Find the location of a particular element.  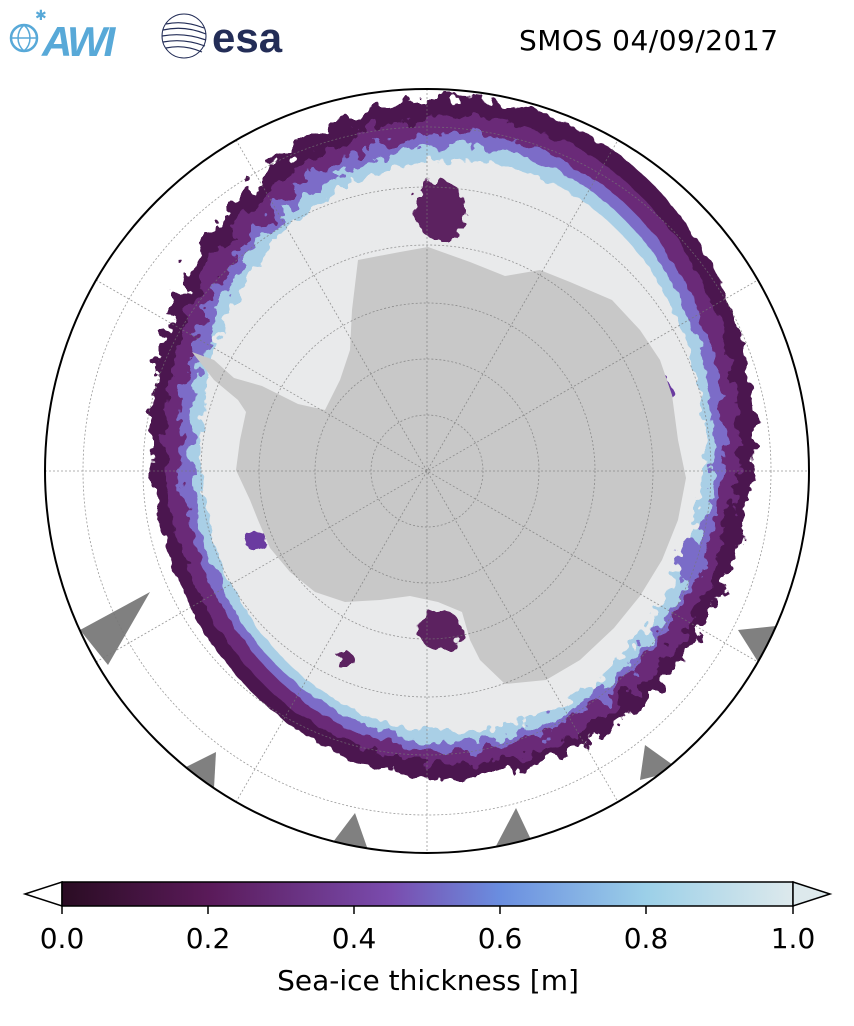

colorbar-ticks is located at coordinates (427, 910).